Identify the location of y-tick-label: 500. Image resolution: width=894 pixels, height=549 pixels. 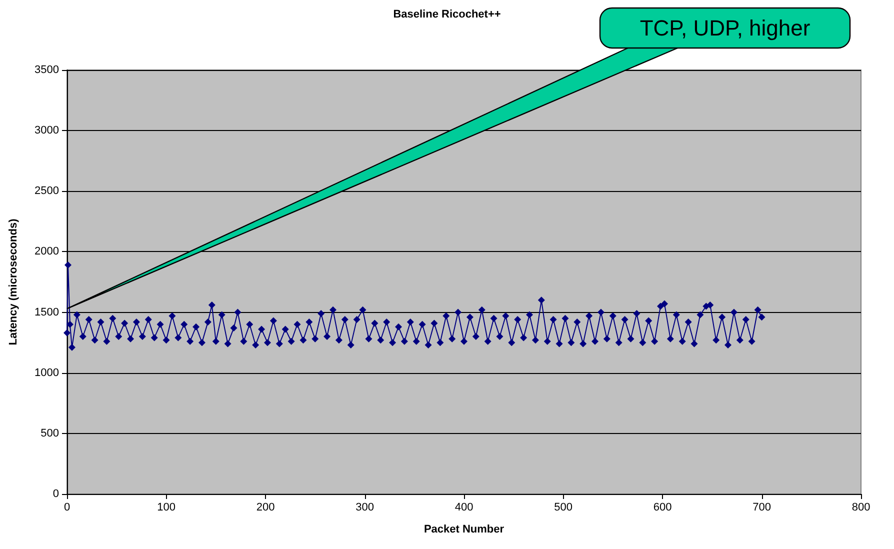
(49, 433).